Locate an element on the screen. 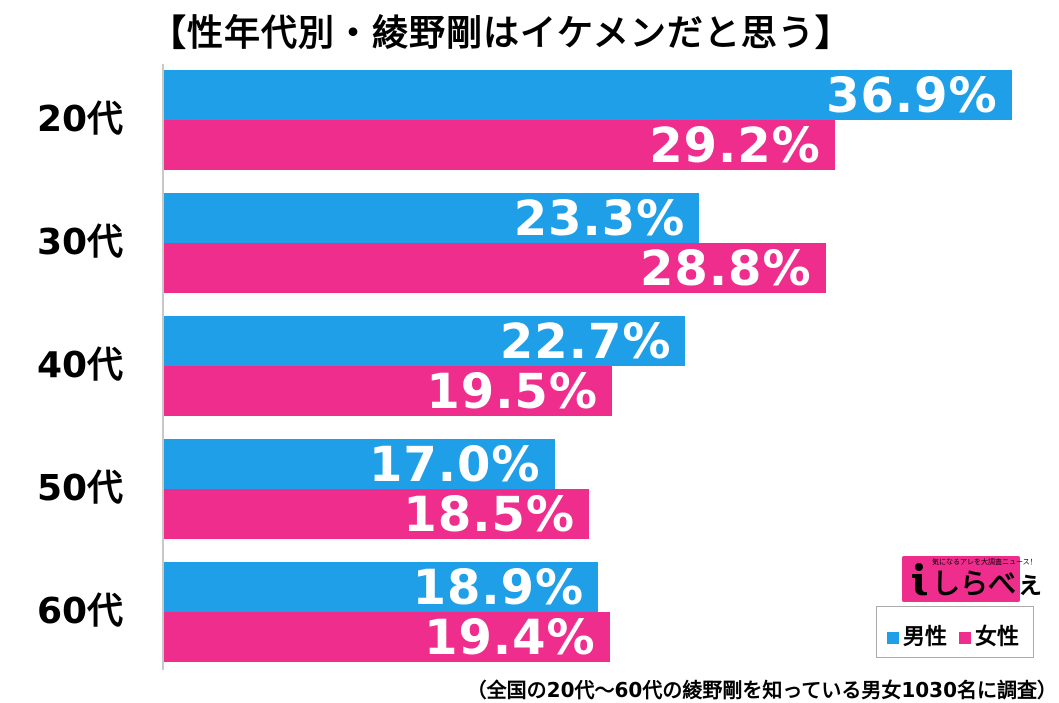 The height and width of the screenshot is (703, 1059). bar-value-label: 19.4% is located at coordinates (510, 638).